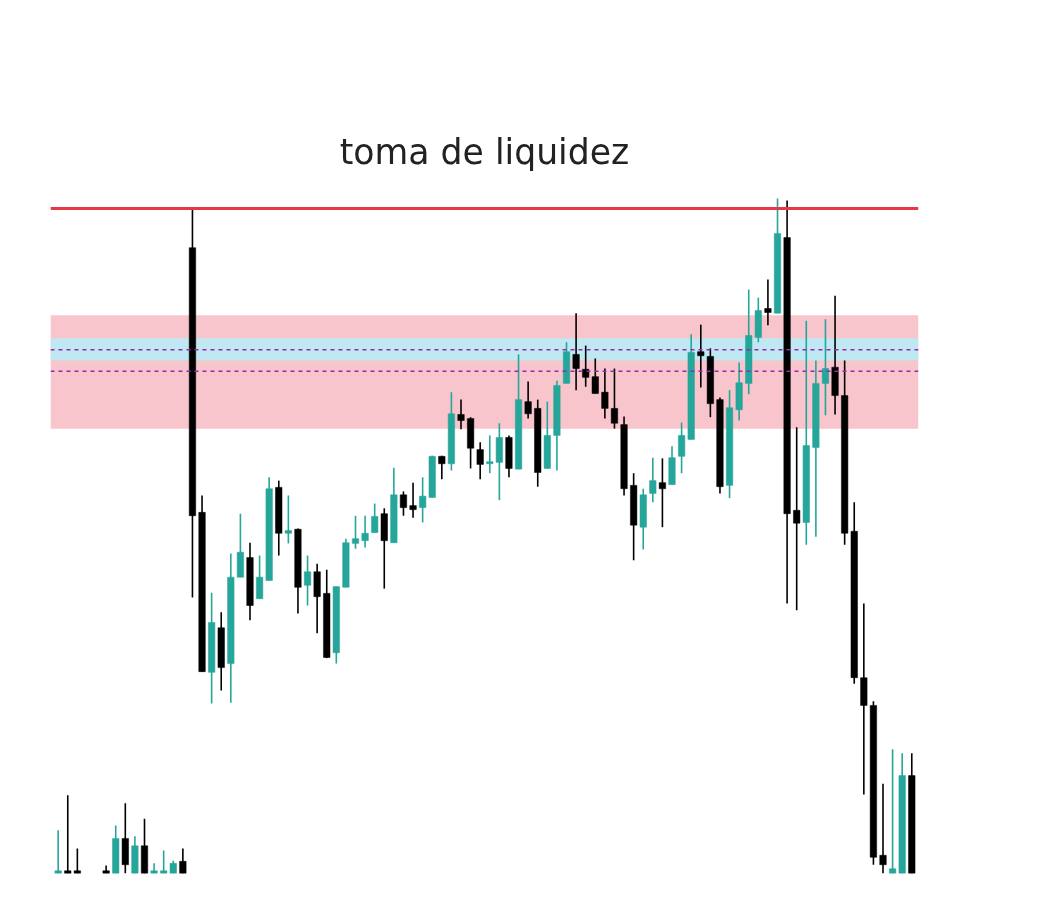 The width and height of the screenshot is (1060, 908). Describe the element at coordinates (484, 151) in the screenshot. I see `chart-title: toma de liquidez` at that location.